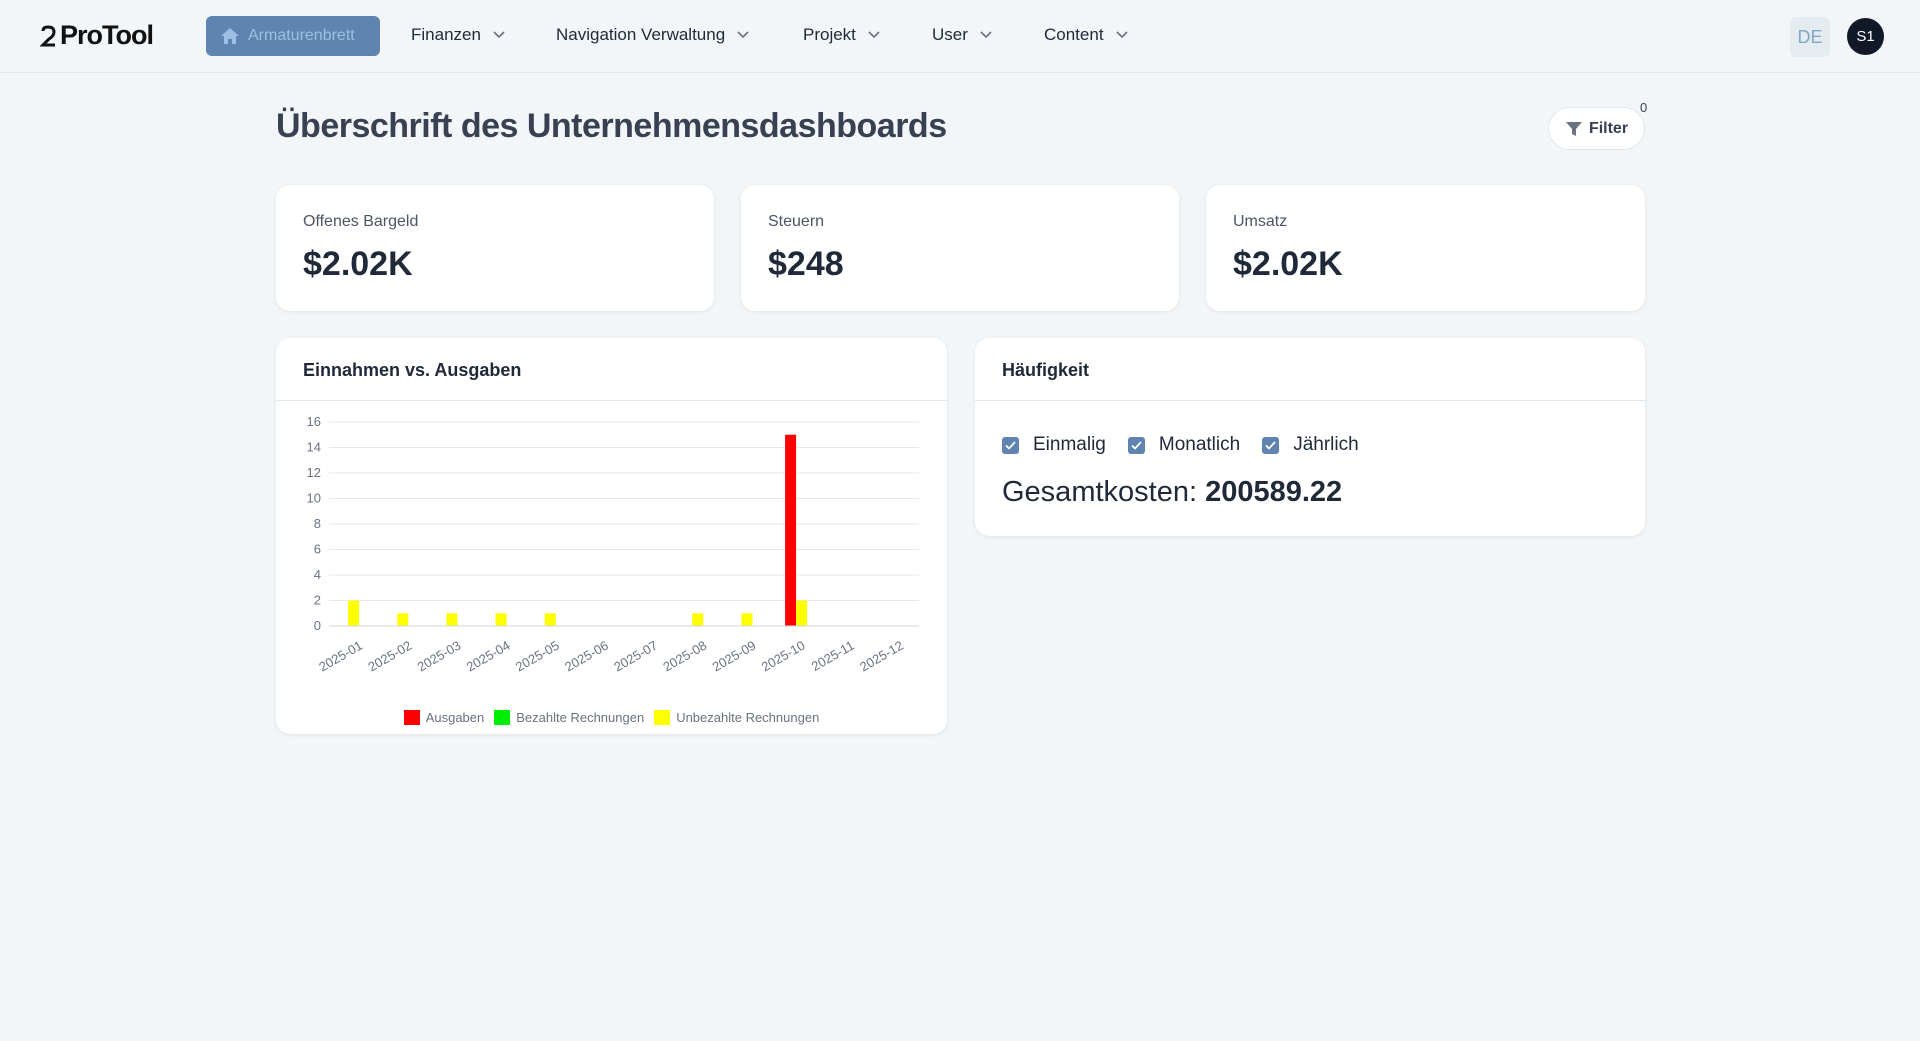 This screenshot has height=1041, width=1920. Describe the element at coordinates (314, 447) in the screenshot. I see `y-tick-label: 14` at that location.